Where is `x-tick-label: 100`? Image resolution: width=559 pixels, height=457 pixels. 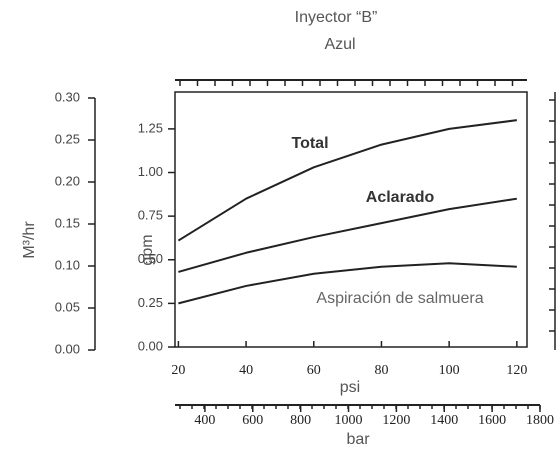 x-tick-label: 100 is located at coordinates (449, 370).